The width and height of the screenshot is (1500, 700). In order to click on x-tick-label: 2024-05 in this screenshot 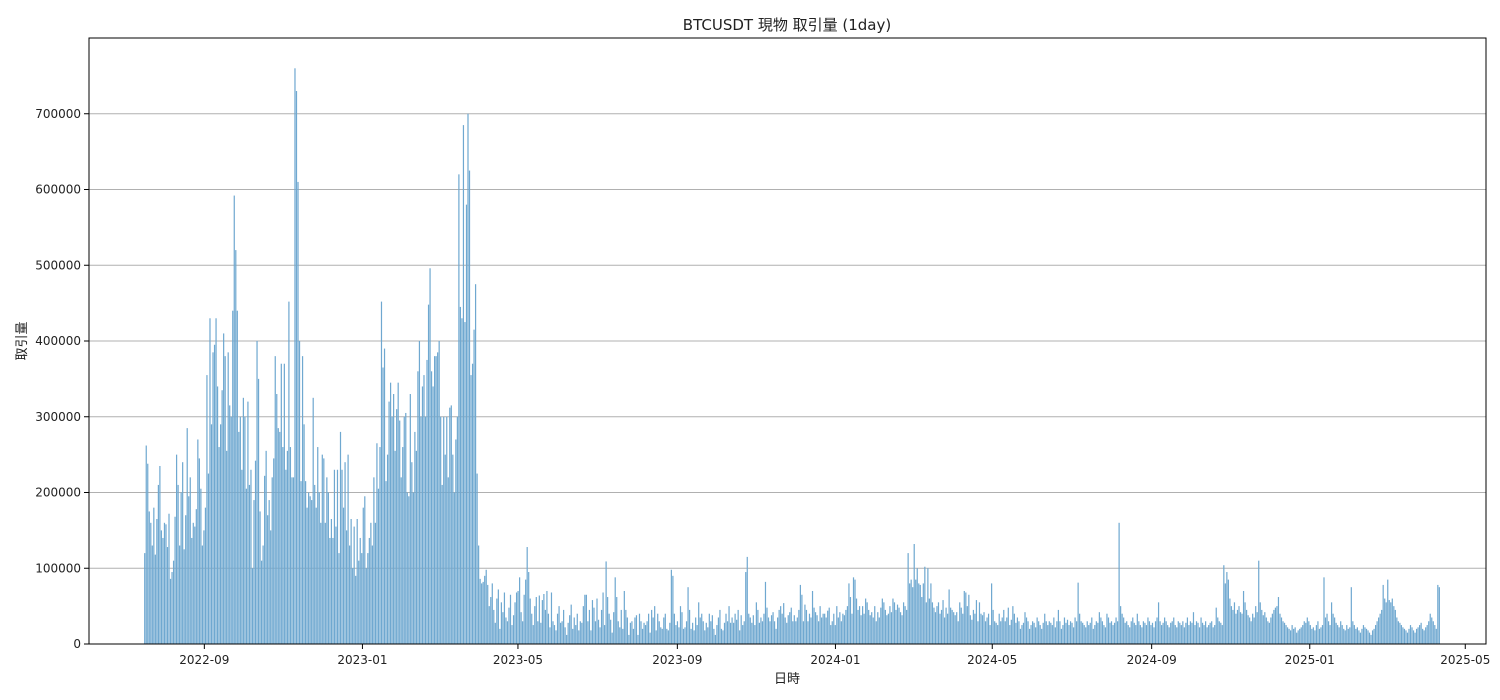, I will do `click(992, 660)`.